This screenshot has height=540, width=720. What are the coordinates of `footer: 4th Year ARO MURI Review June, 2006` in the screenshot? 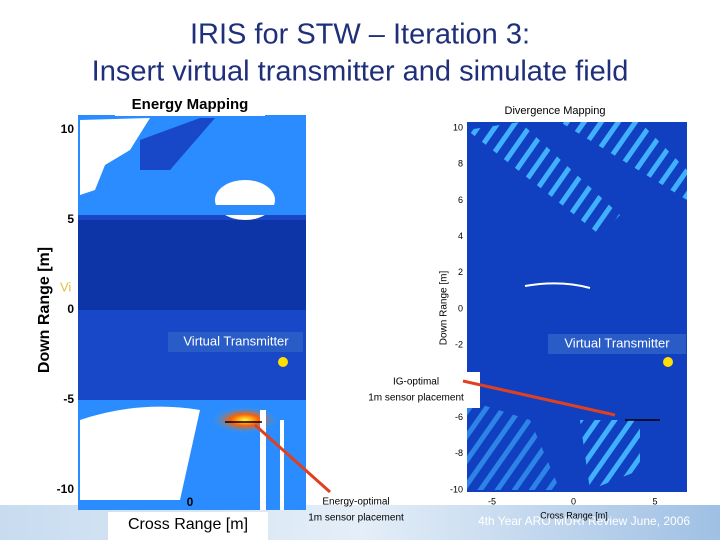 It's located at (584, 521).